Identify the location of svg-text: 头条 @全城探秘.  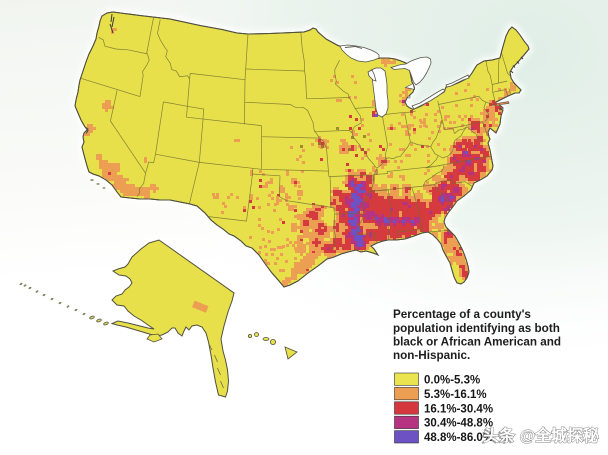
(541, 435).